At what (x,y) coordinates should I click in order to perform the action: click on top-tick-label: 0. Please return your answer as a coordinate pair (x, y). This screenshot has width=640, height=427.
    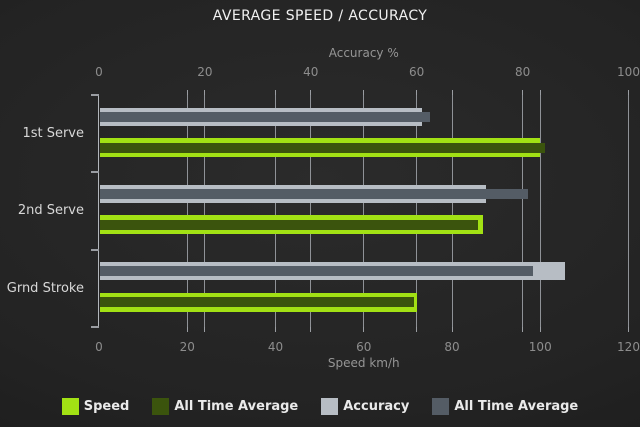
    Looking at the image, I should click on (99, 72).